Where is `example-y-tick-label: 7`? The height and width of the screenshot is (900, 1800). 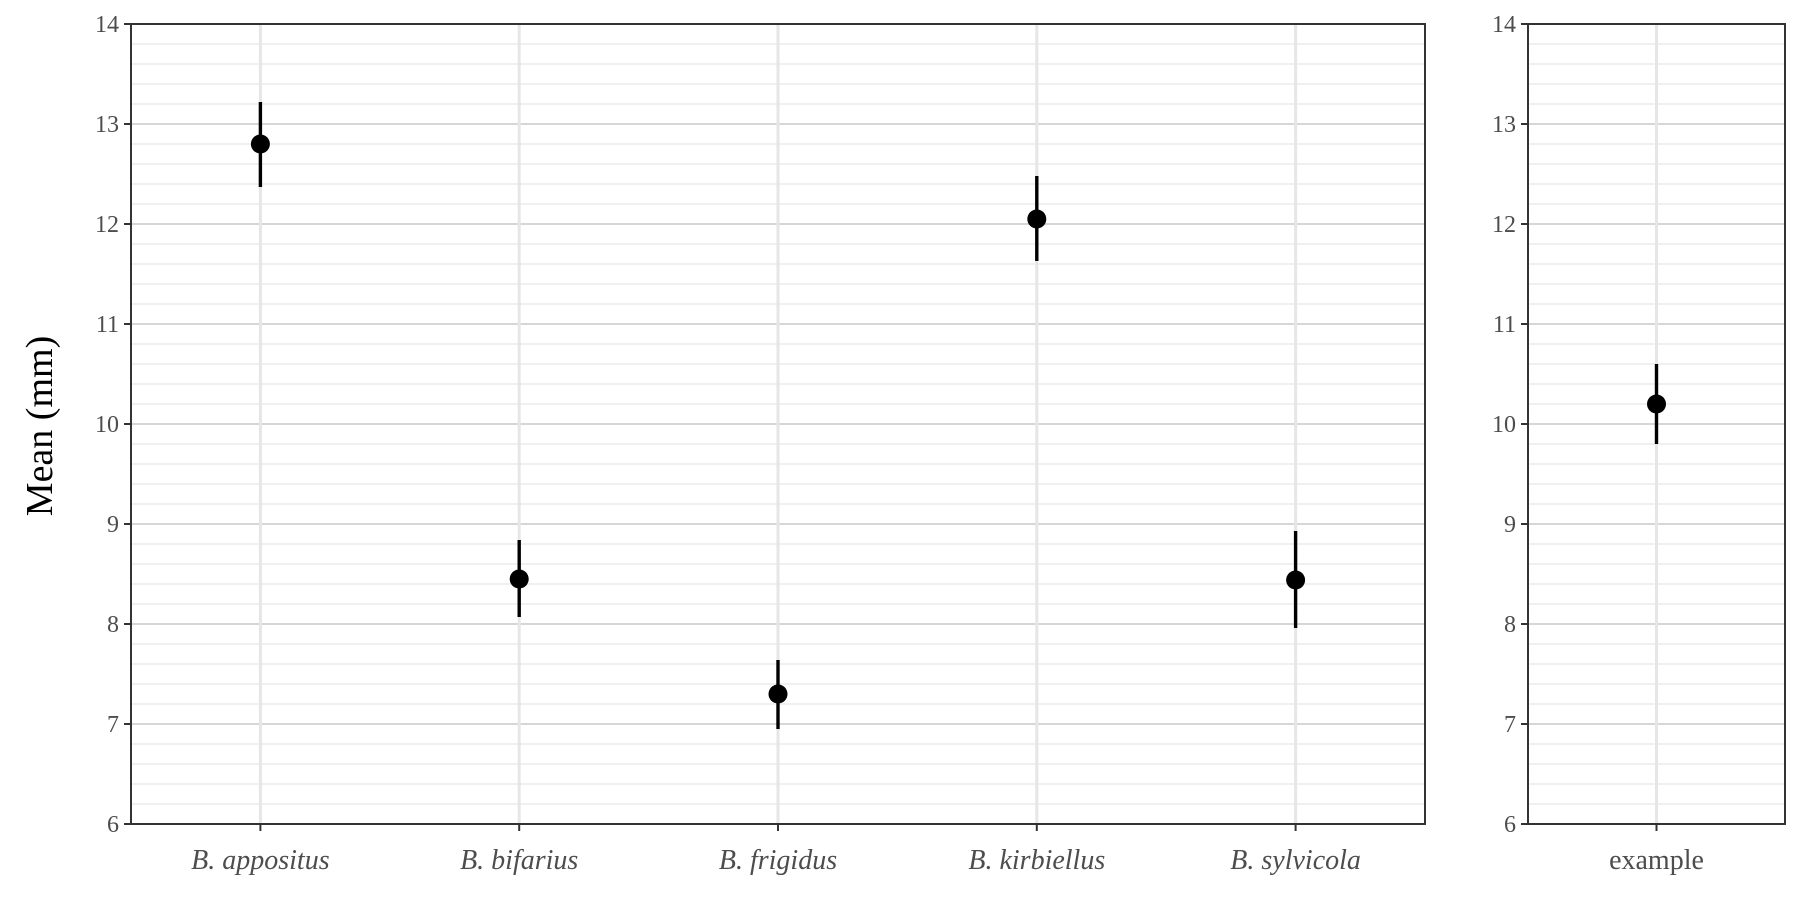 example-y-tick-label: 7 is located at coordinates (1510, 725).